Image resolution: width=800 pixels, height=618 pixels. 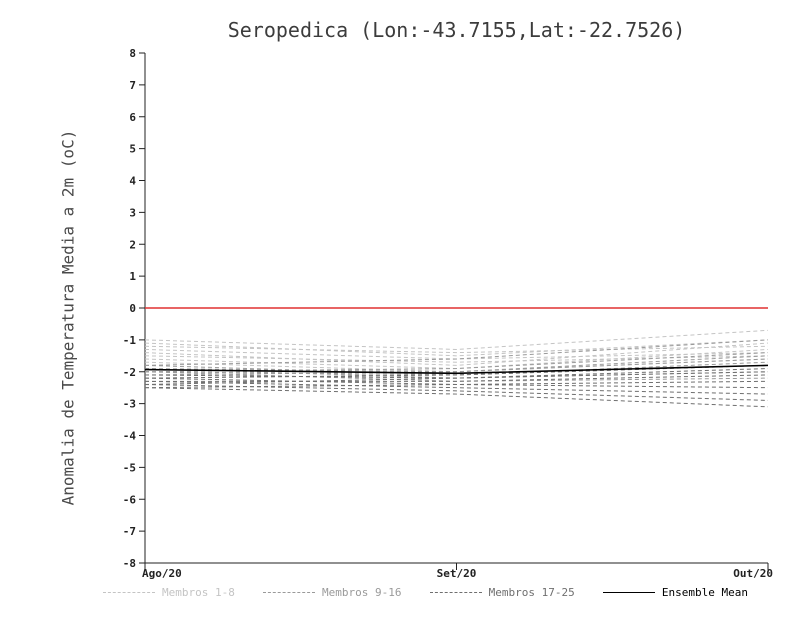 I want to click on x-tick-label: Set/20, so click(x=457, y=573).